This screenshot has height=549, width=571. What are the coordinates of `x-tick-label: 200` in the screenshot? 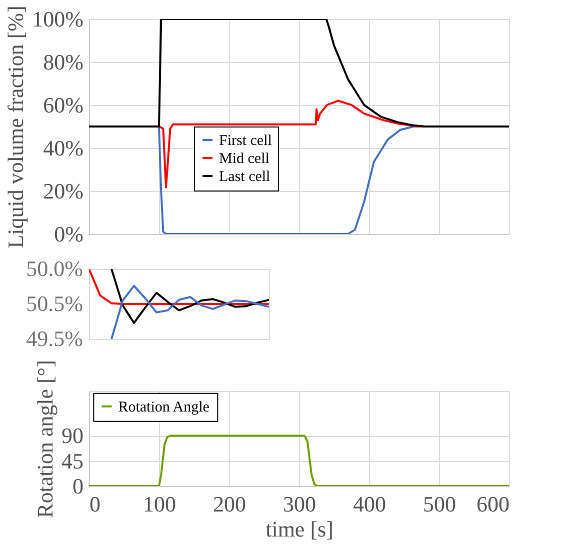 It's located at (229, 504).